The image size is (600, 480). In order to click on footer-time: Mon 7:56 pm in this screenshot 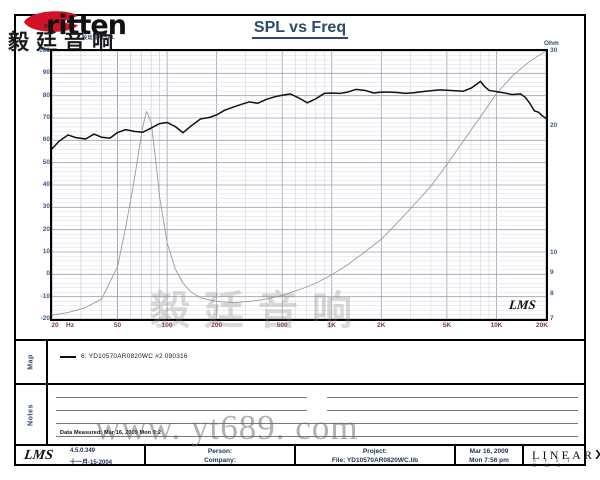, I will do `click(489, 460)`.